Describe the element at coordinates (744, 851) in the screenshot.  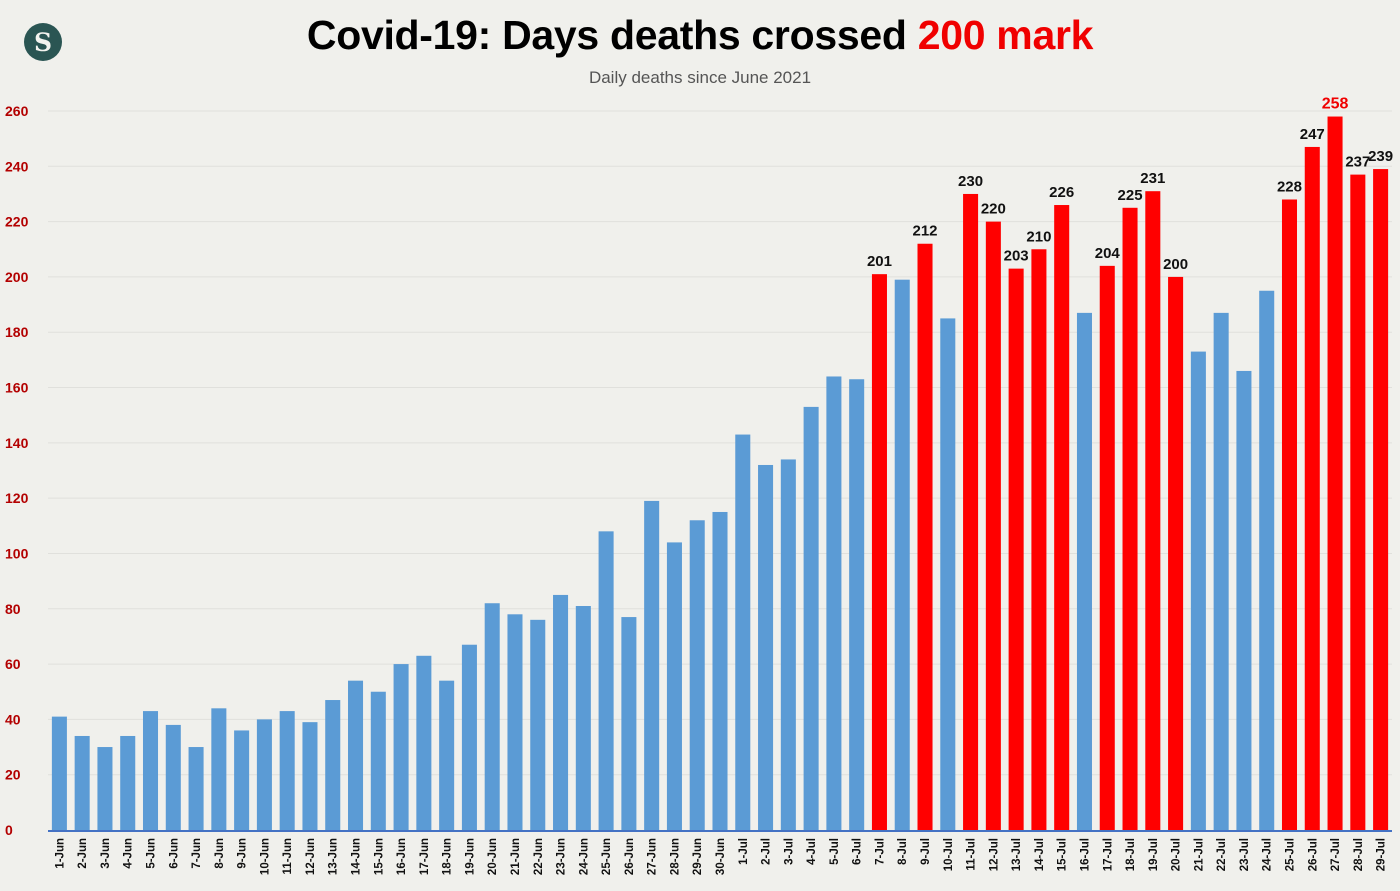
I see `x-tick-label: 1-Jul` at that location.